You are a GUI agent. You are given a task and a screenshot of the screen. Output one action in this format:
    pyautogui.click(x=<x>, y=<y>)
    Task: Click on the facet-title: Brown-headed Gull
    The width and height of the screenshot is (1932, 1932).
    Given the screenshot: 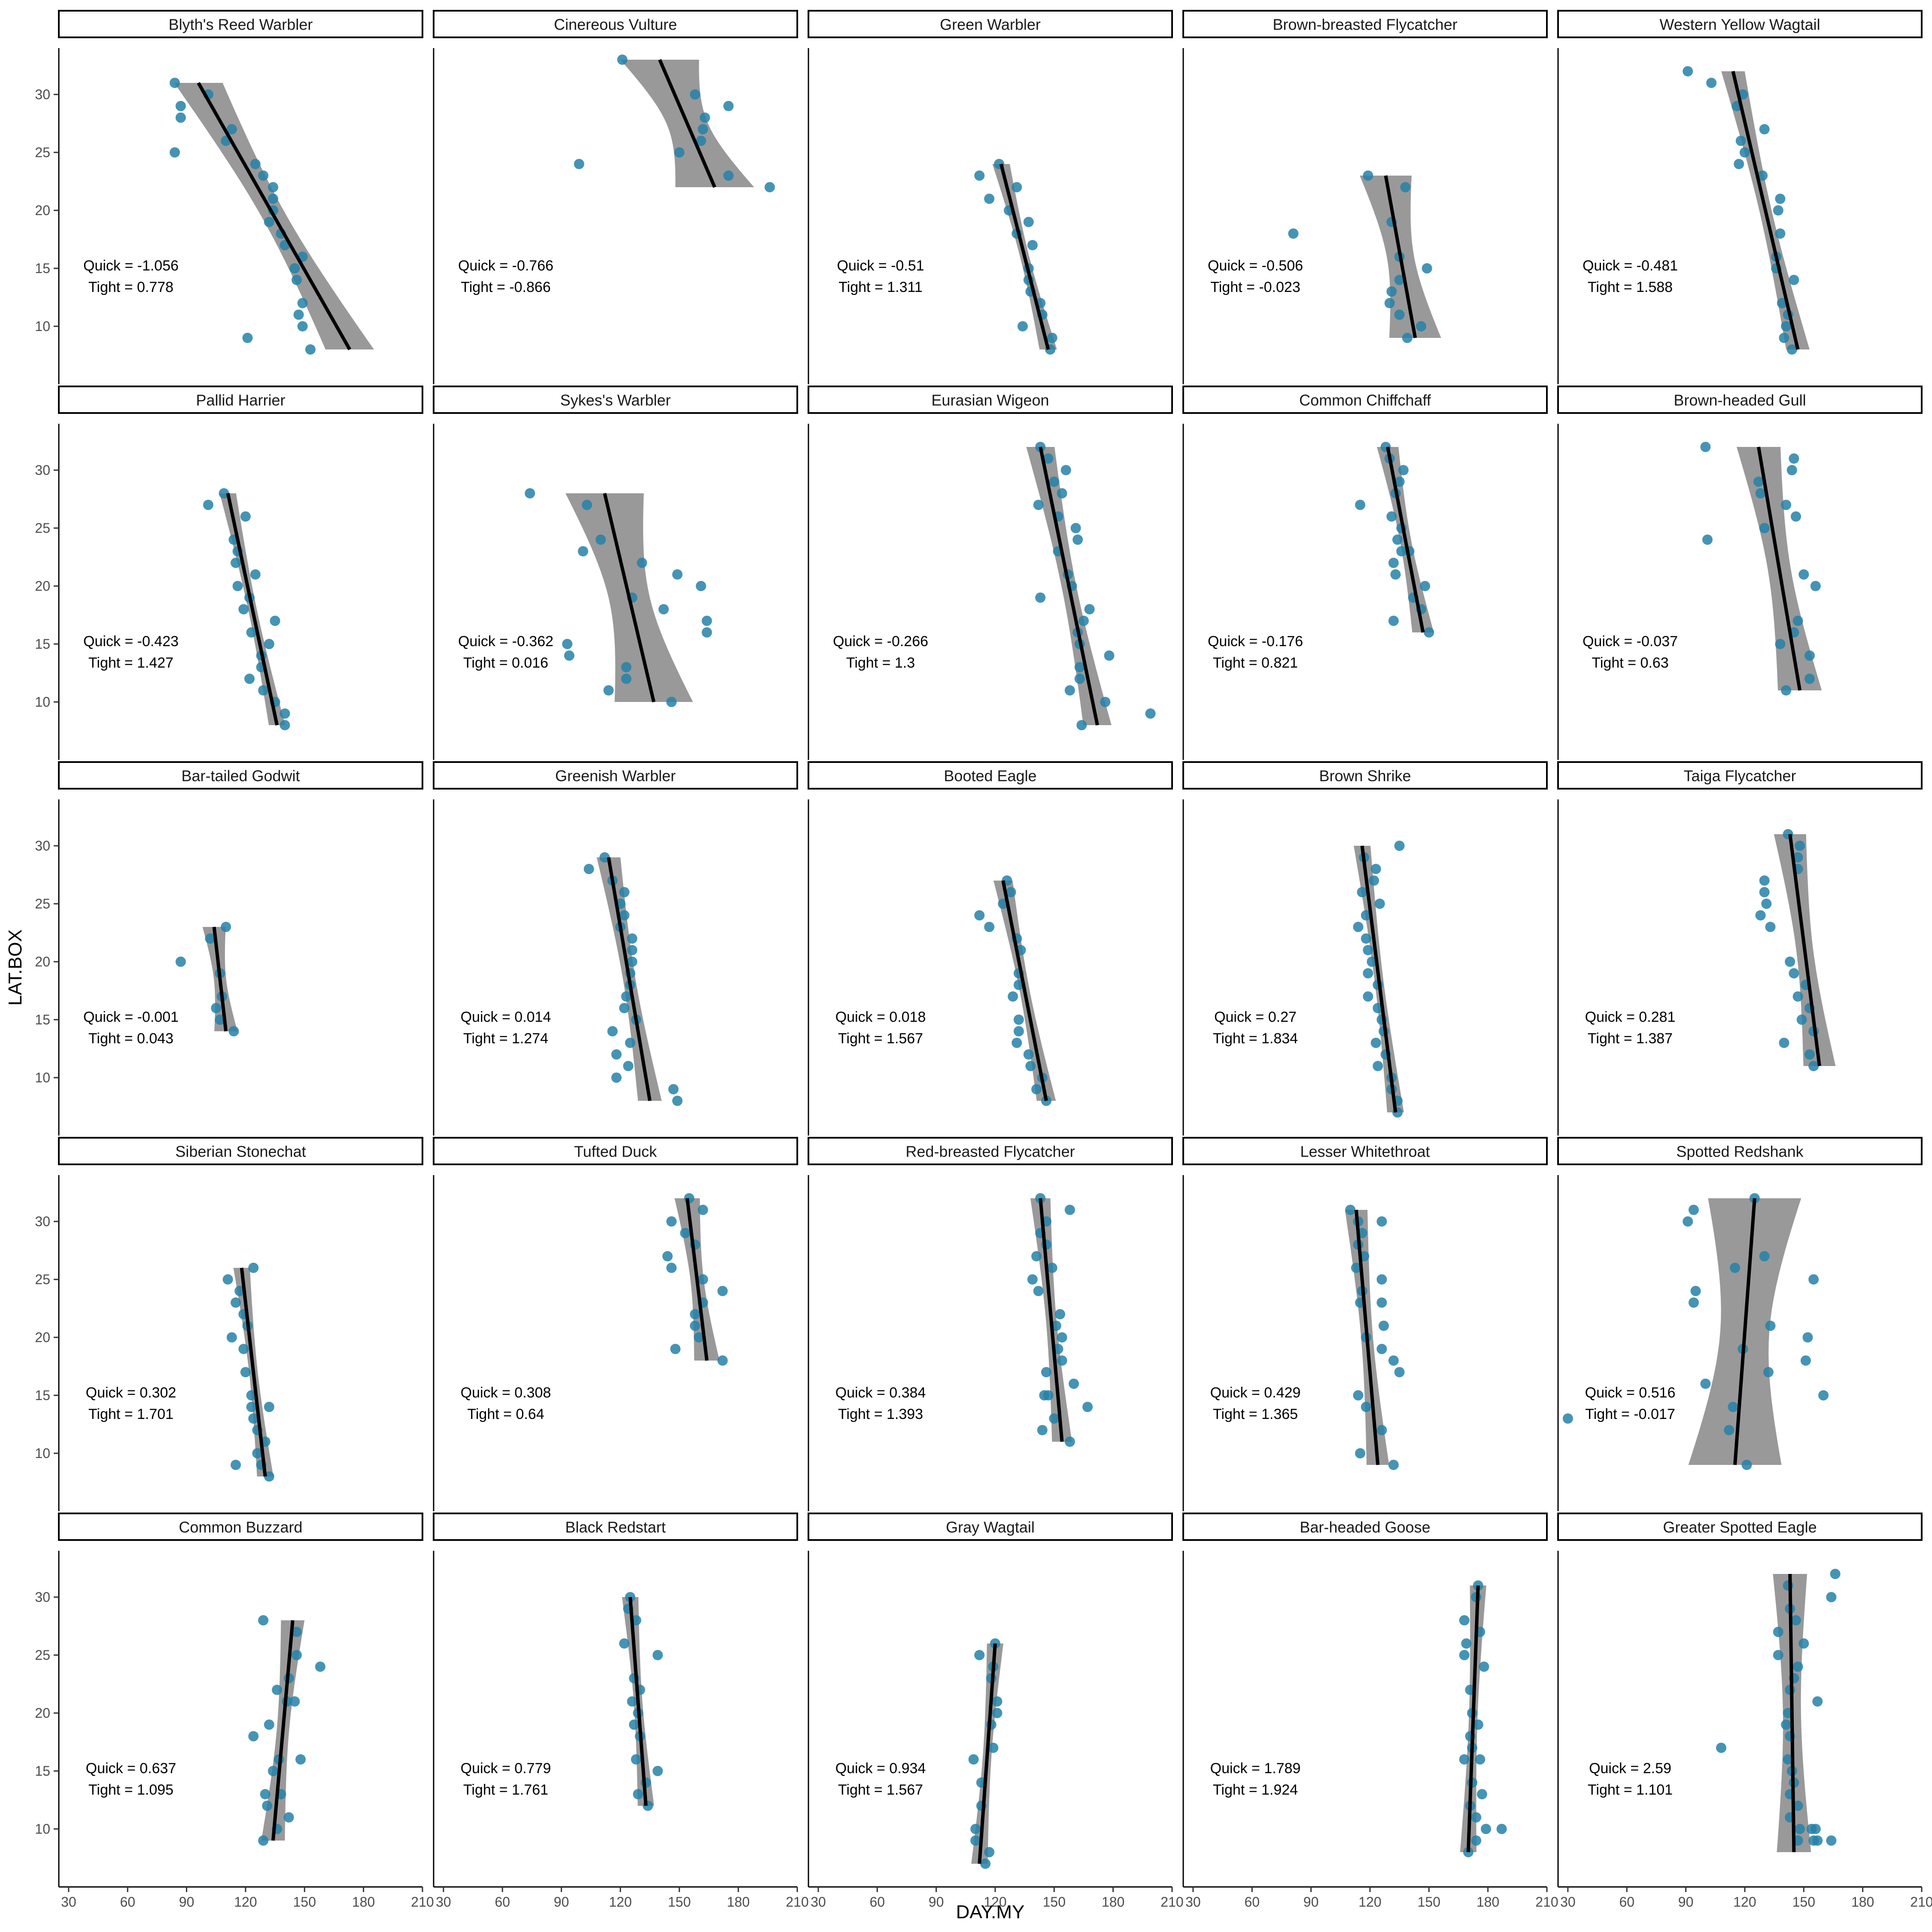 What is the action you would take?
    pyautogui.click(x=1740, y=400)
    